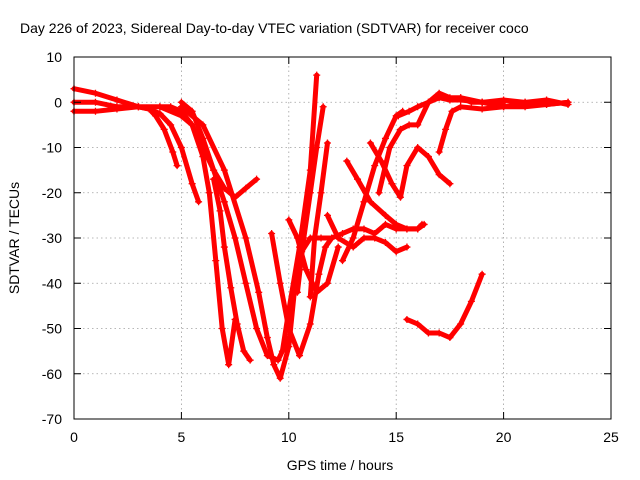  What do you see at coordinates (52, 193) in the screenshot?
I see `y-tick-label: -20` at bounding box center [52, 193].